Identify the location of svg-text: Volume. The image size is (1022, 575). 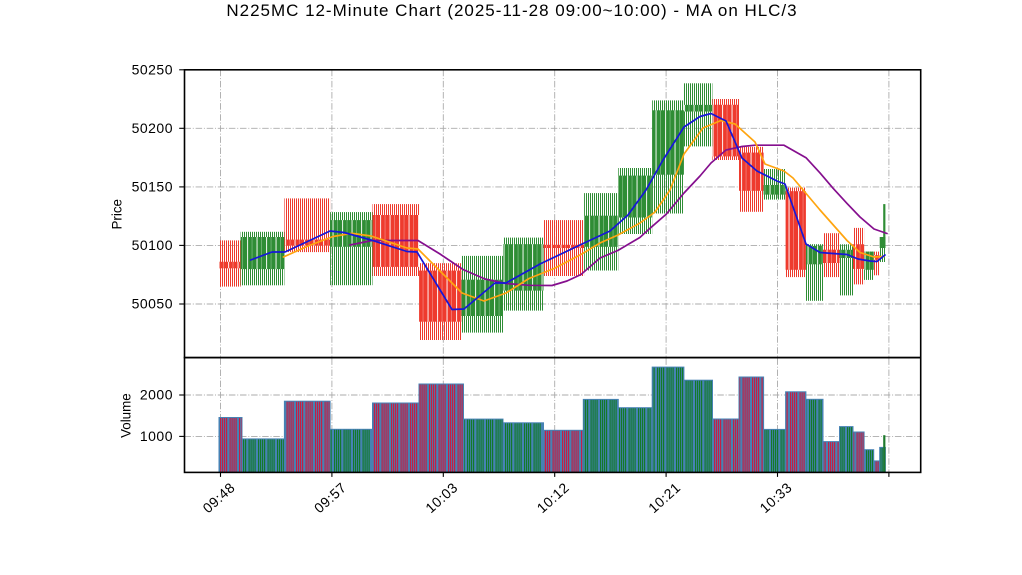
(126, 415).